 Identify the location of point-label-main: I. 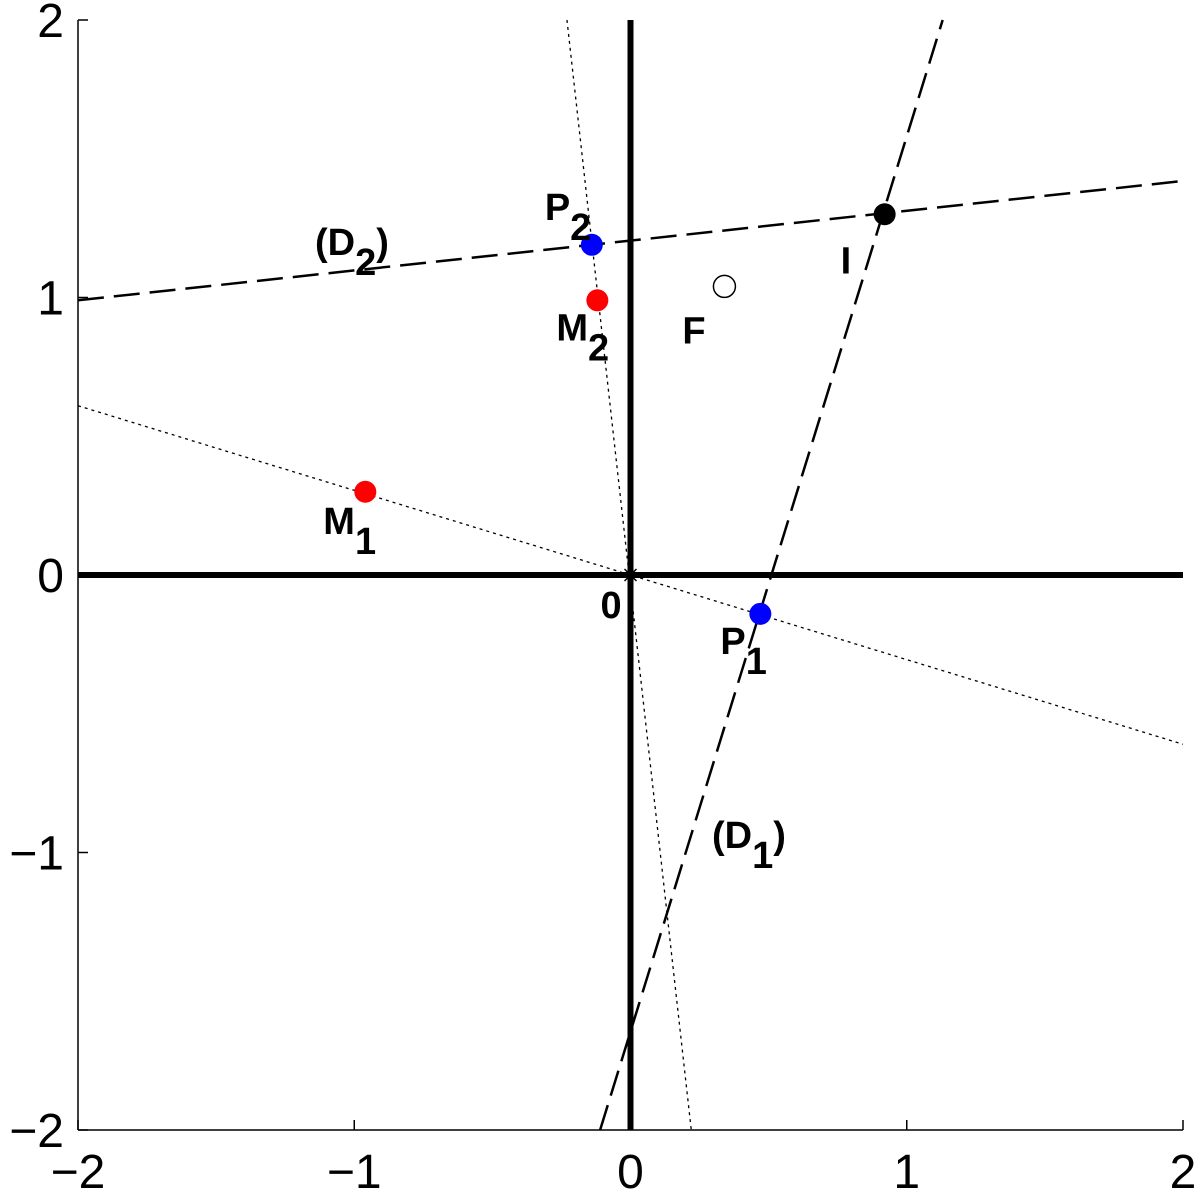
(846, 261).